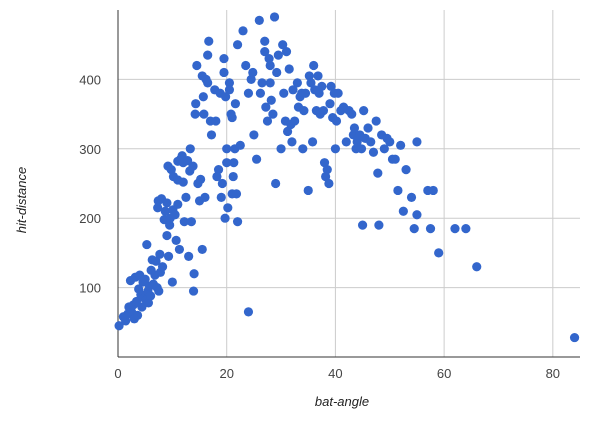  Describe the element at coordinates (342, 401) in the screenshot. I see `x-axis-title: bat-angle` at that location.